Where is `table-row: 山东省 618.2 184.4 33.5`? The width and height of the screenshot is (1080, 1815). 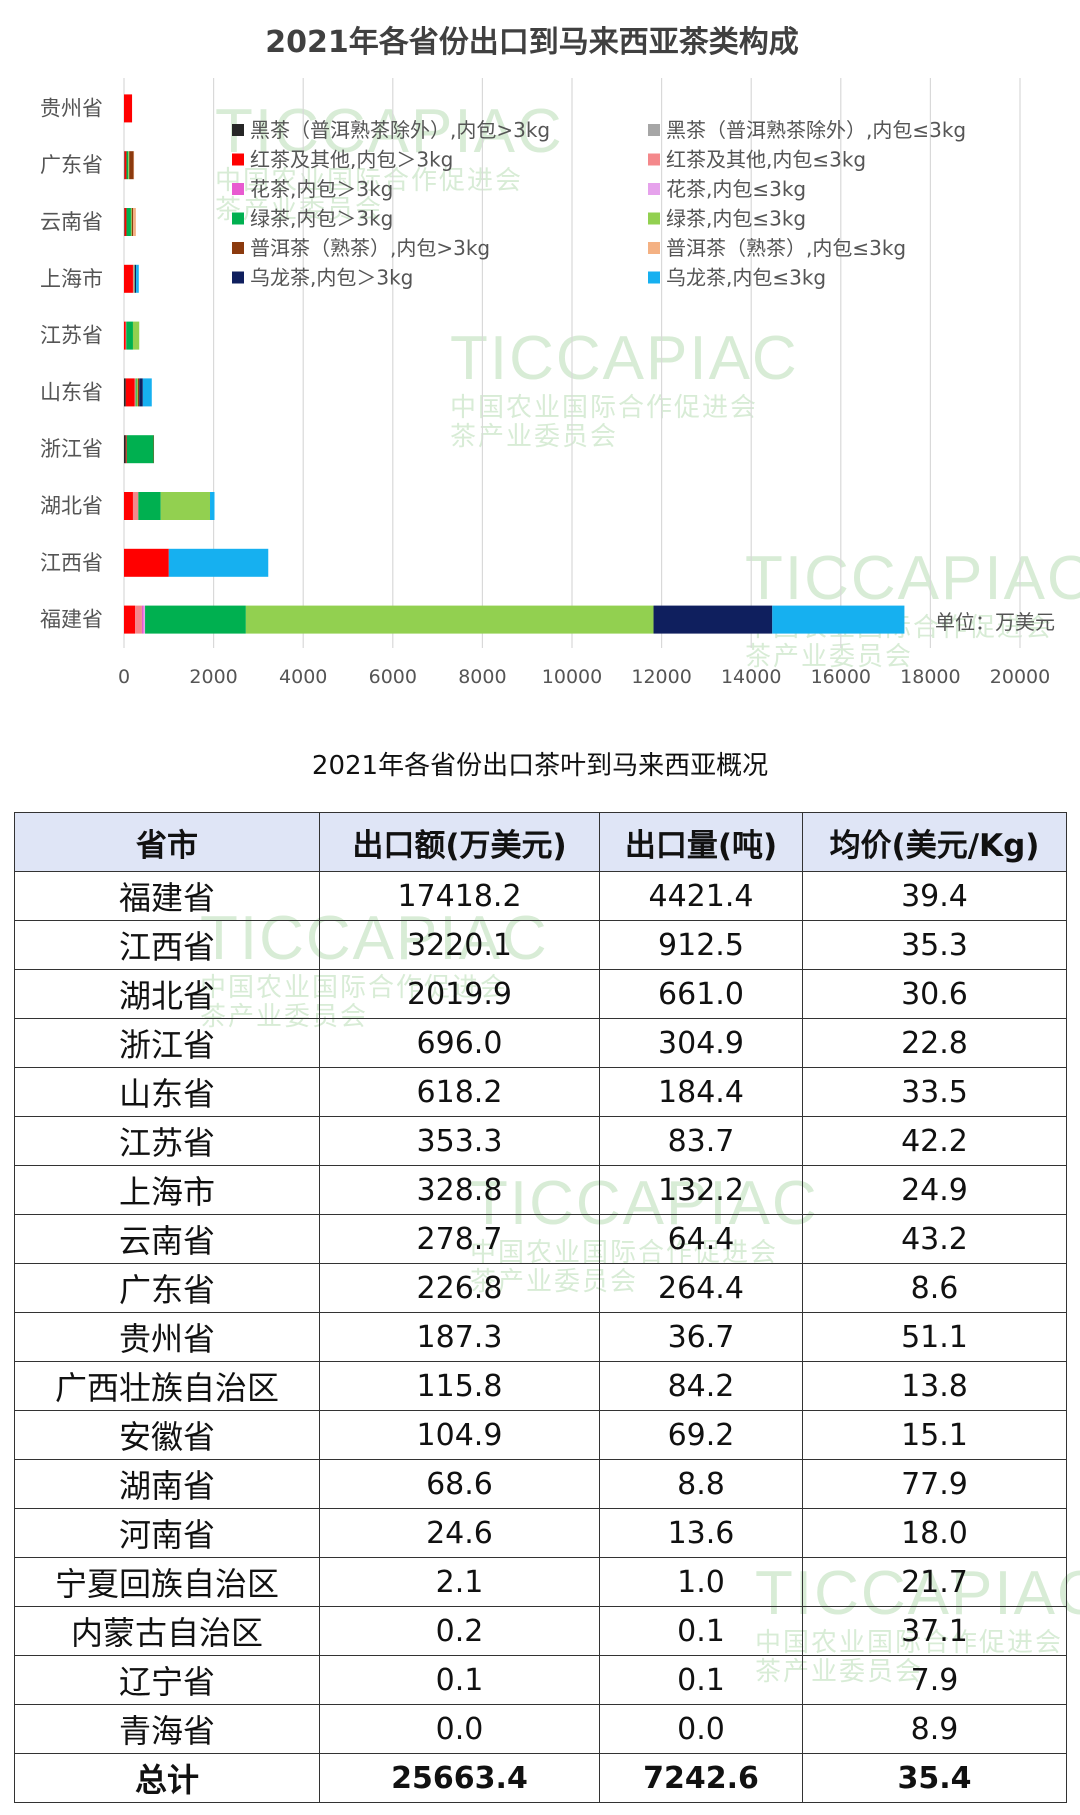
table-row: 山东省 618.2 184.4 33.5 is located at coordinates (540, 1092).